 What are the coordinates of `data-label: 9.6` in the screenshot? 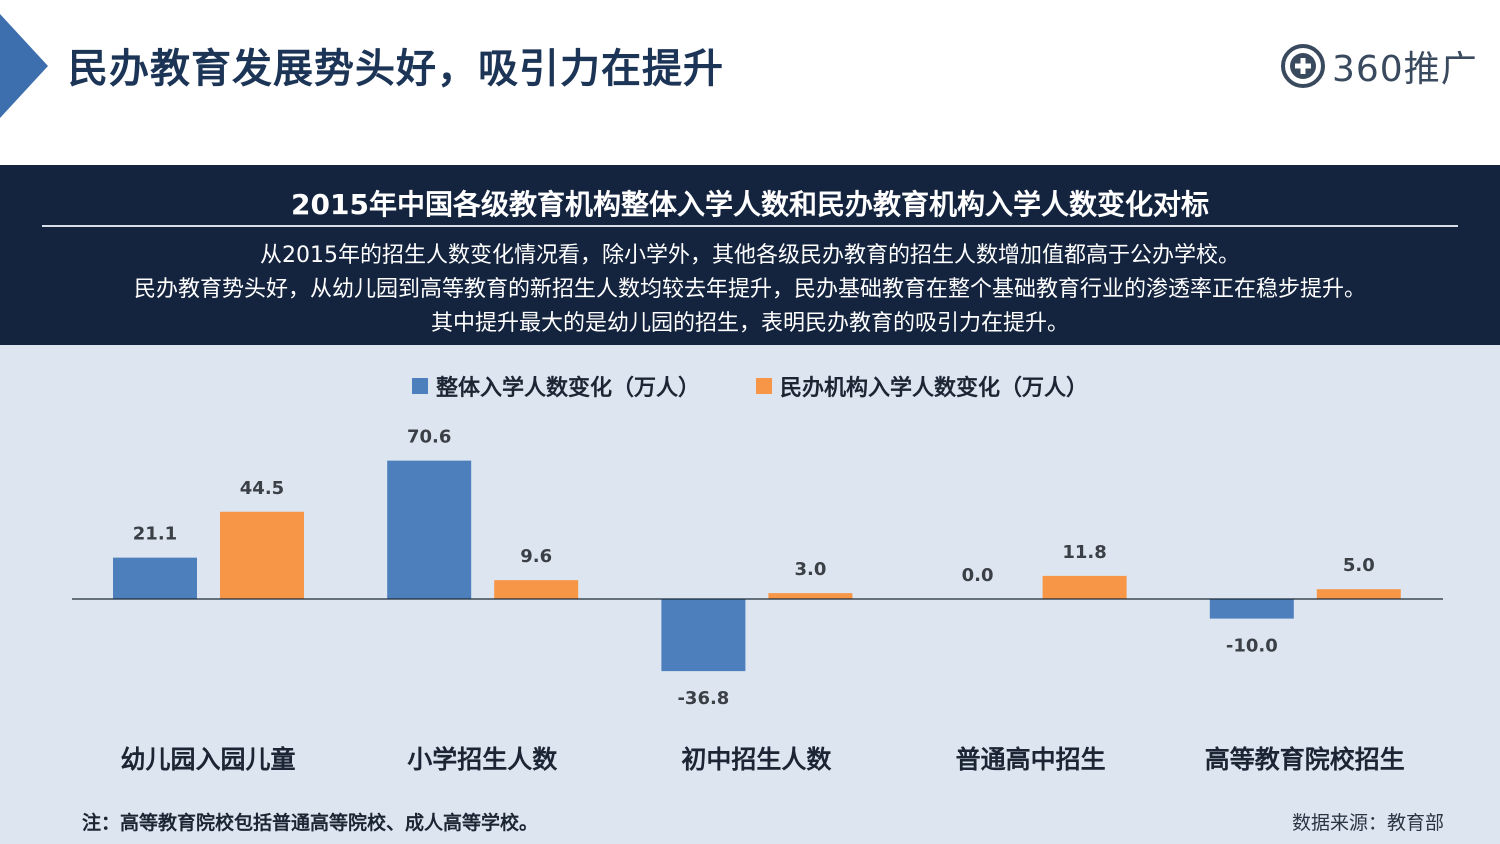 It's located at (536, 556).